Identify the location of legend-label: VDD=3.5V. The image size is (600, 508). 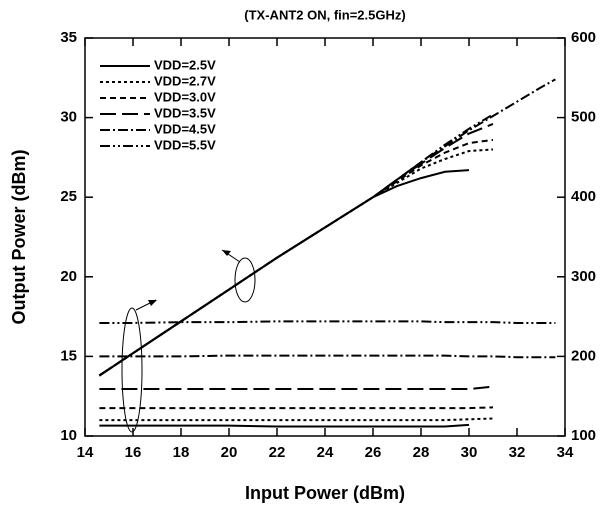
(185, 112).